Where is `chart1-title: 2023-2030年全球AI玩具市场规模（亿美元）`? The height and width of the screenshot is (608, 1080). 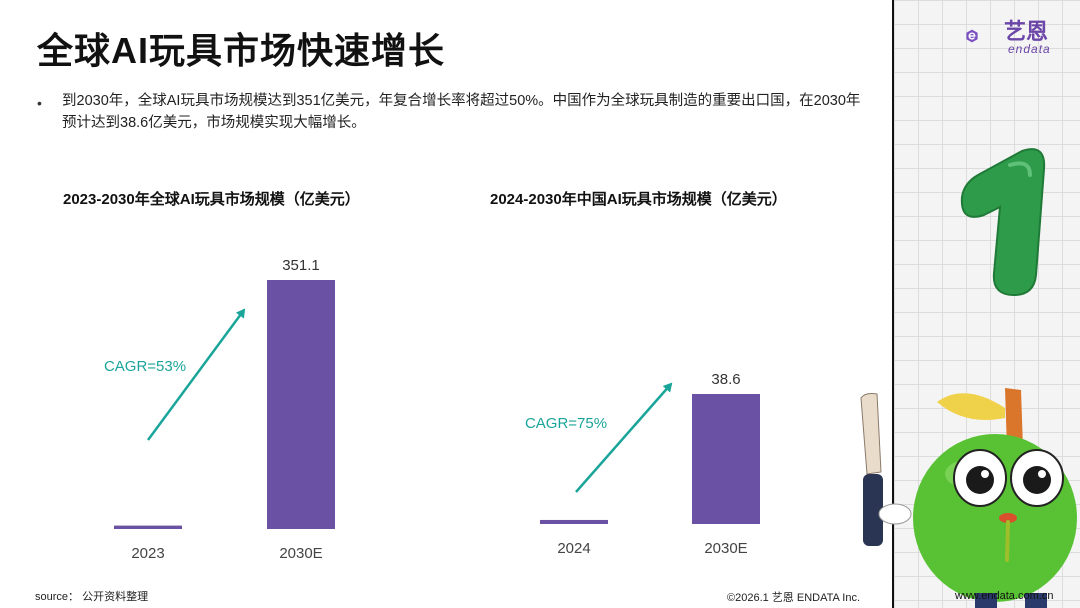
chart1-title: 2023-2030年全球AI玩具市场规模（亿美元） is located at coordinates (211, 199).